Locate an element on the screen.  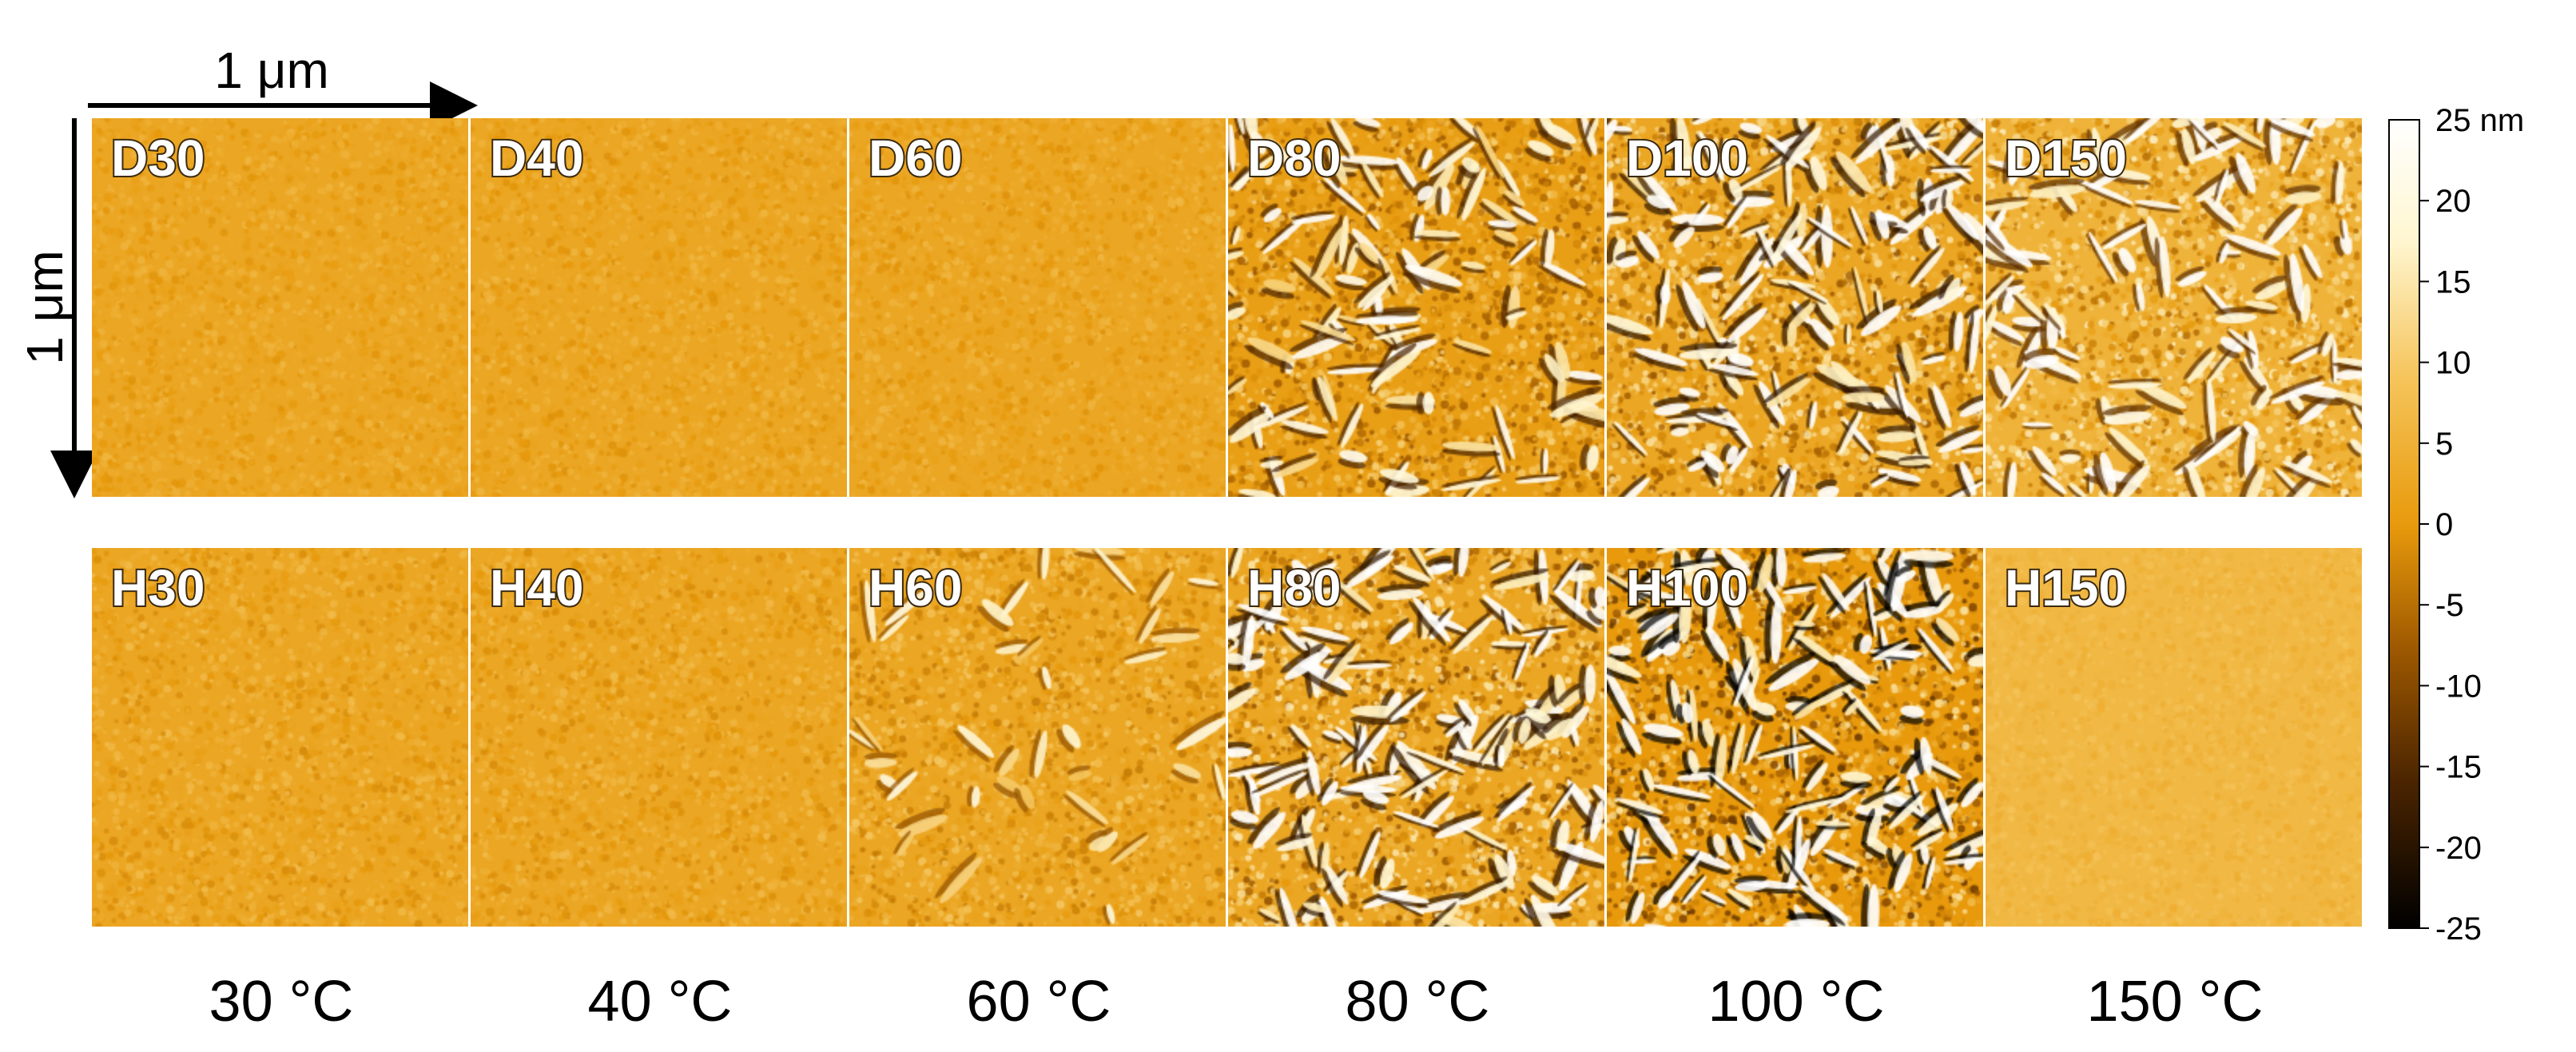
colorbar-ticks: 20 15 10 5 0 -5 -10 -15 -20 -25 is located at coordinates (2450, 565).